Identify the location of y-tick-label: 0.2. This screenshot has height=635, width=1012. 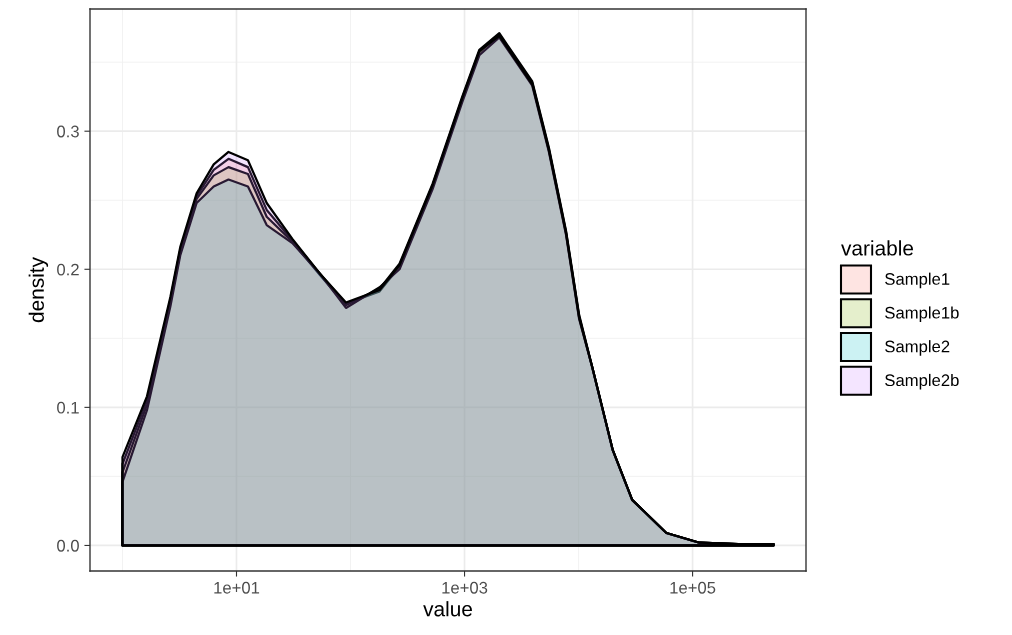
(68, 269).